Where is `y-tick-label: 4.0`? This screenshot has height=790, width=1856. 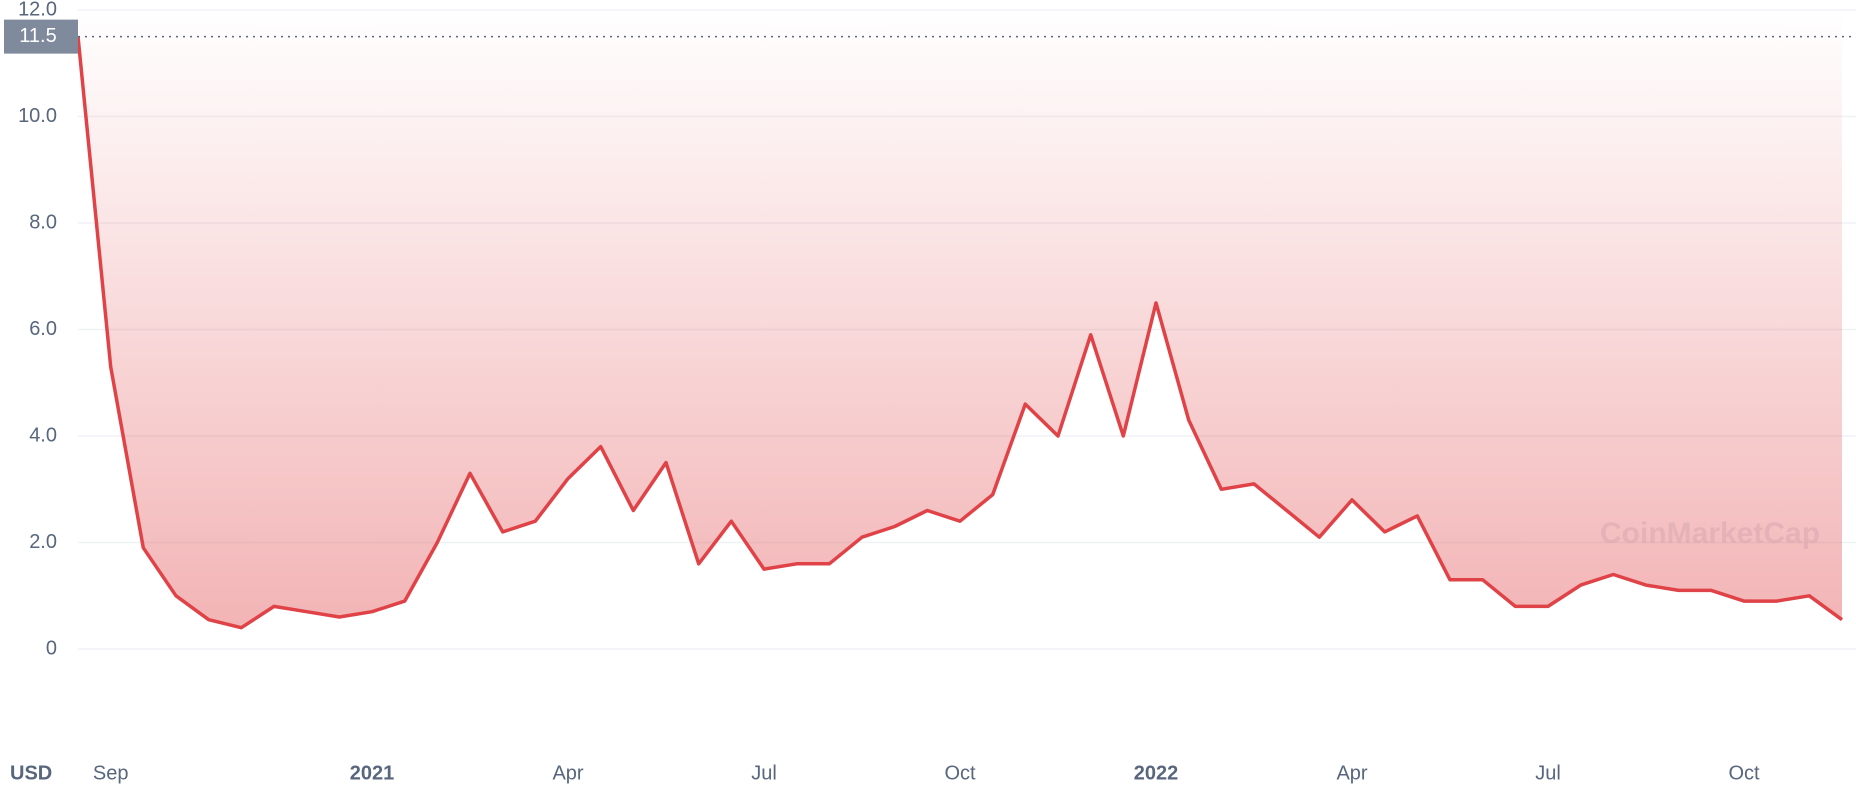
y-tick-label: 4.0 is located at coordinates (43, 435).